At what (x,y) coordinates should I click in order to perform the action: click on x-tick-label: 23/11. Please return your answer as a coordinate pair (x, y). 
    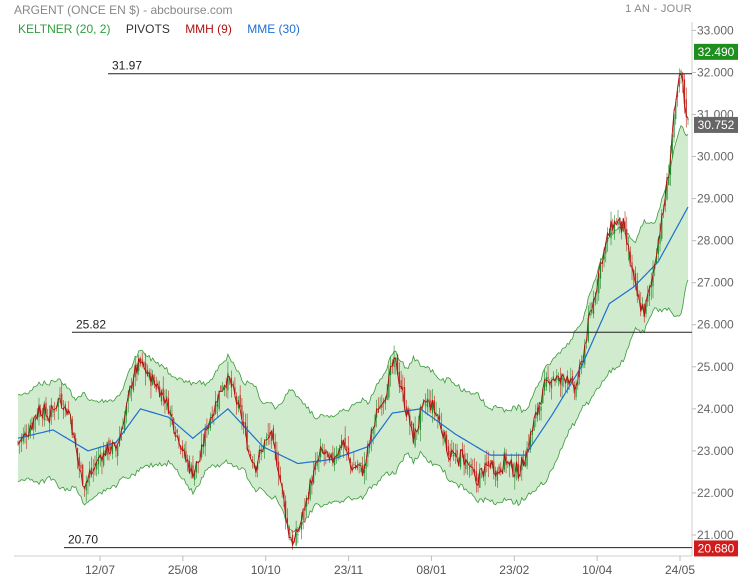
    Looking at the image, I should click on (348, 570).